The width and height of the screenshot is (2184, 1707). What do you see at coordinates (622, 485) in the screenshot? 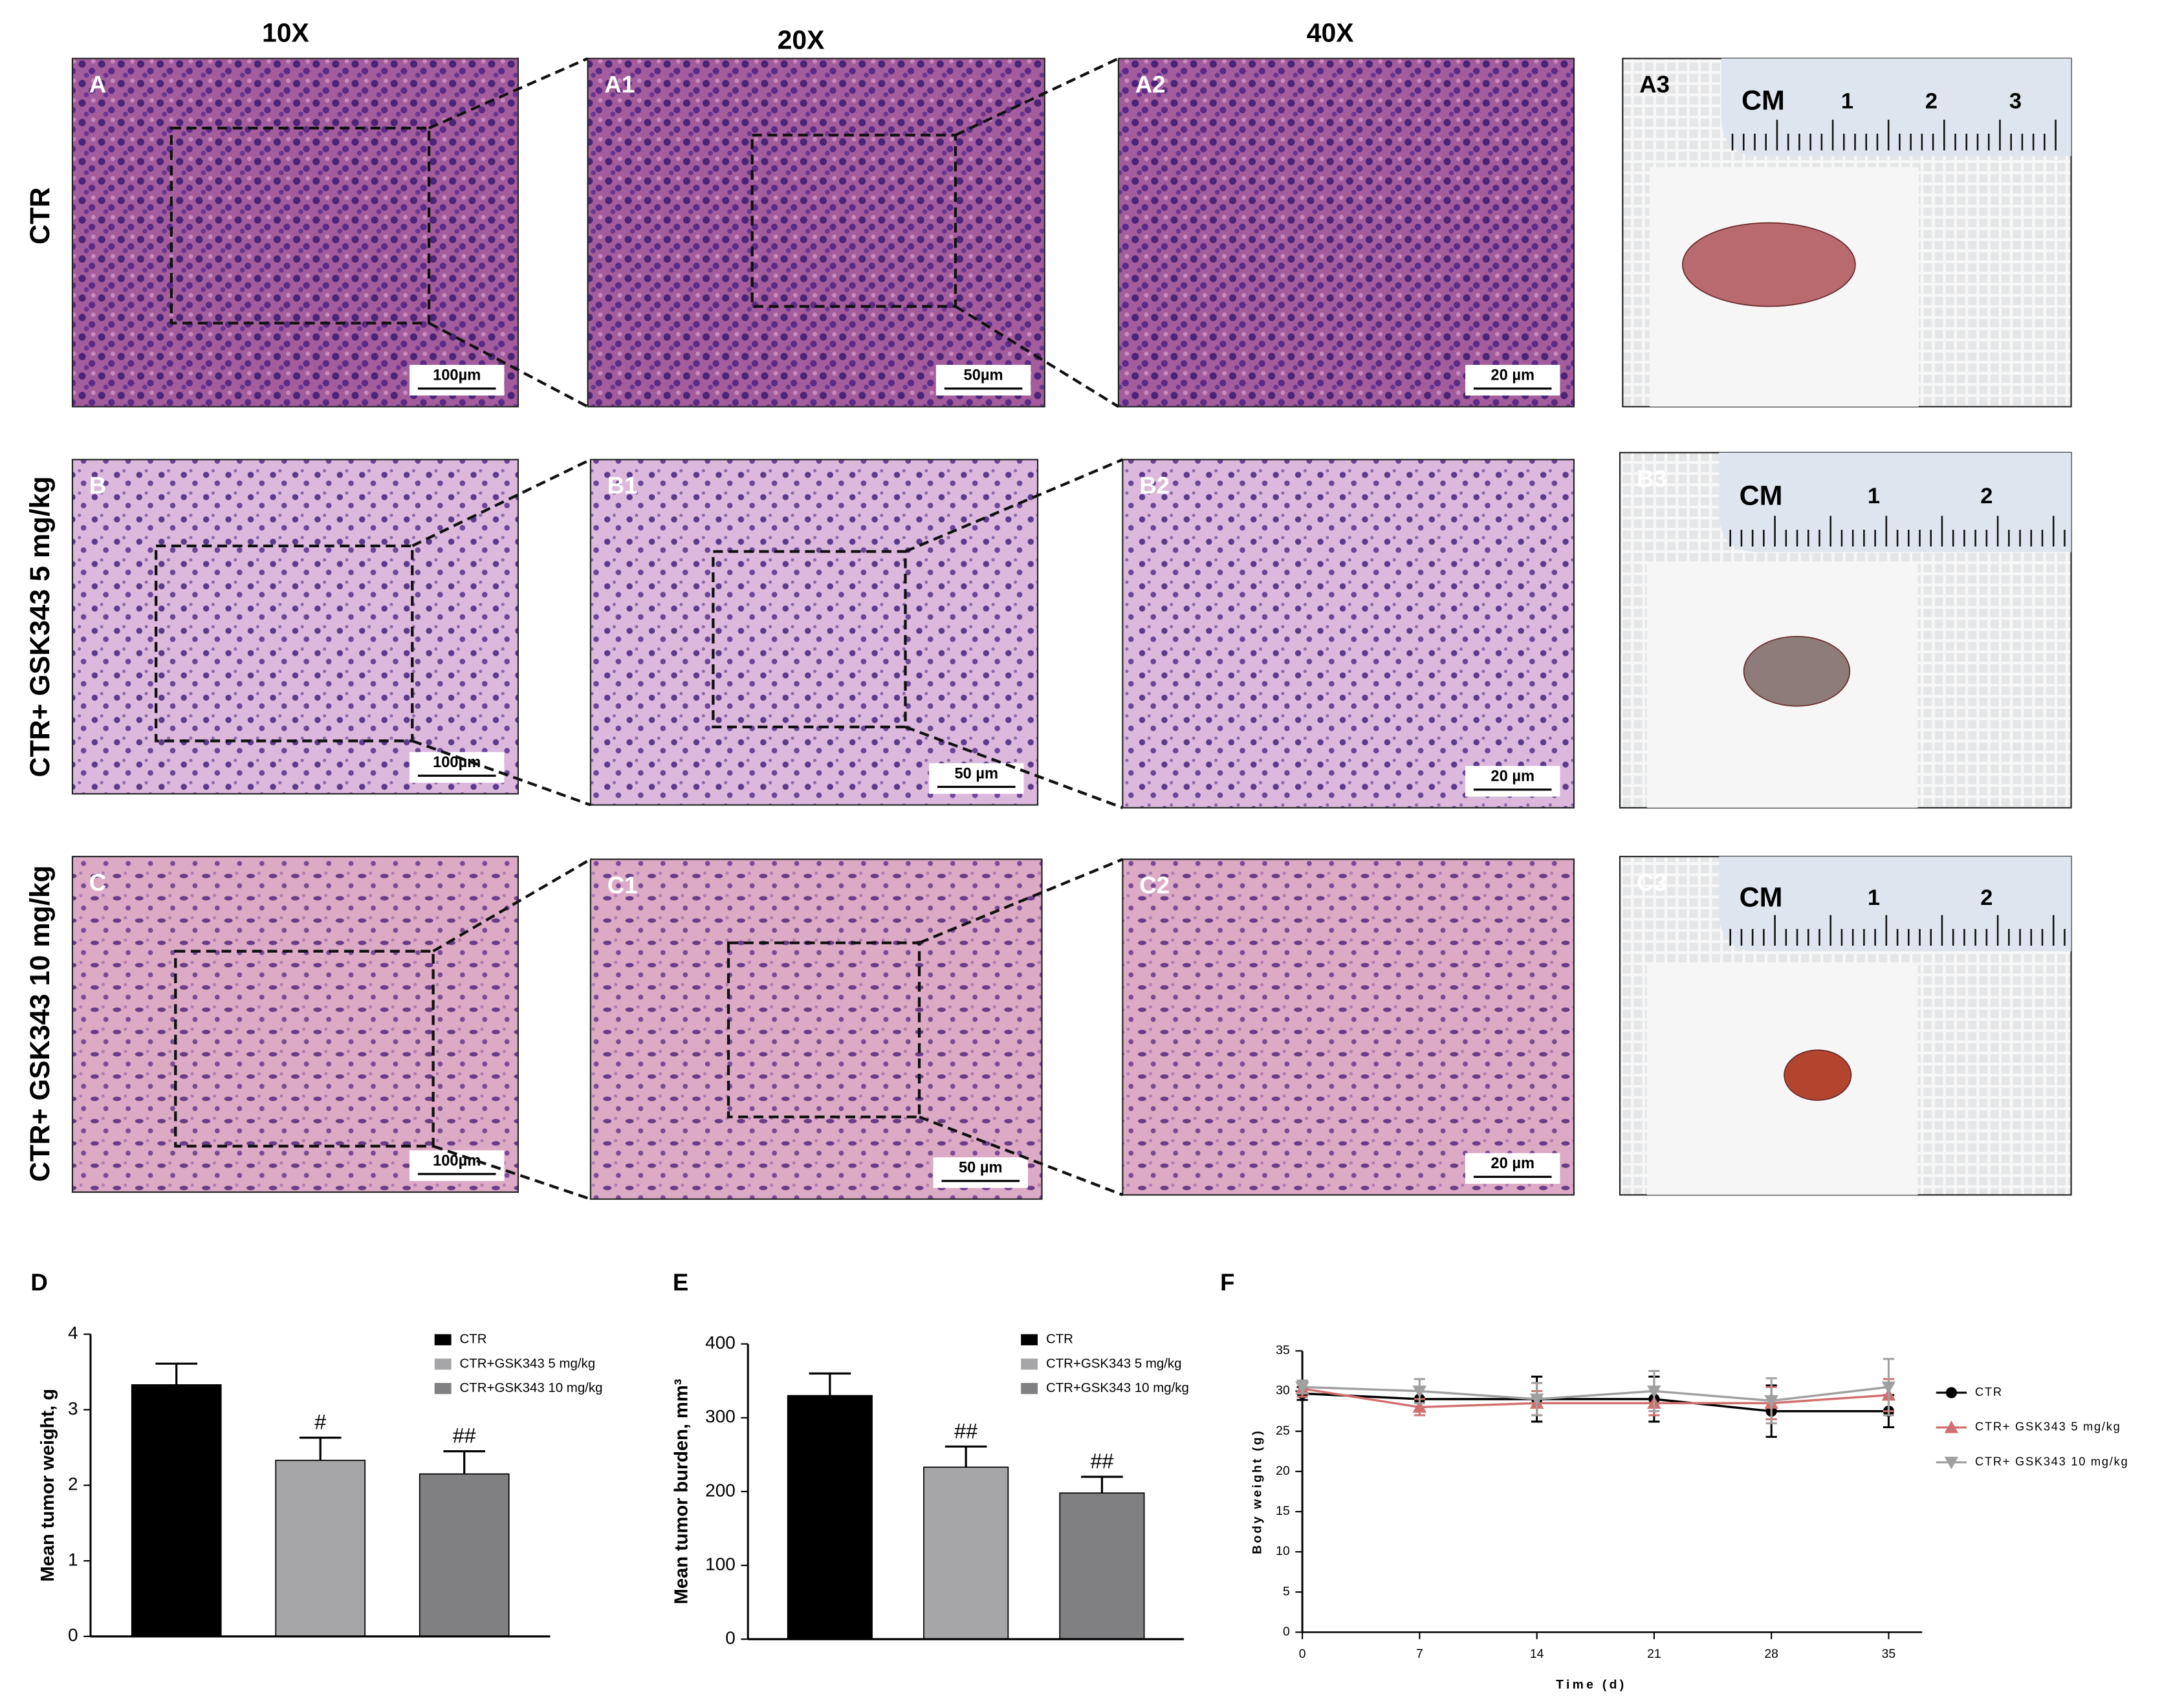
I see `panel-label: B1` at bounding box center [622, 485].